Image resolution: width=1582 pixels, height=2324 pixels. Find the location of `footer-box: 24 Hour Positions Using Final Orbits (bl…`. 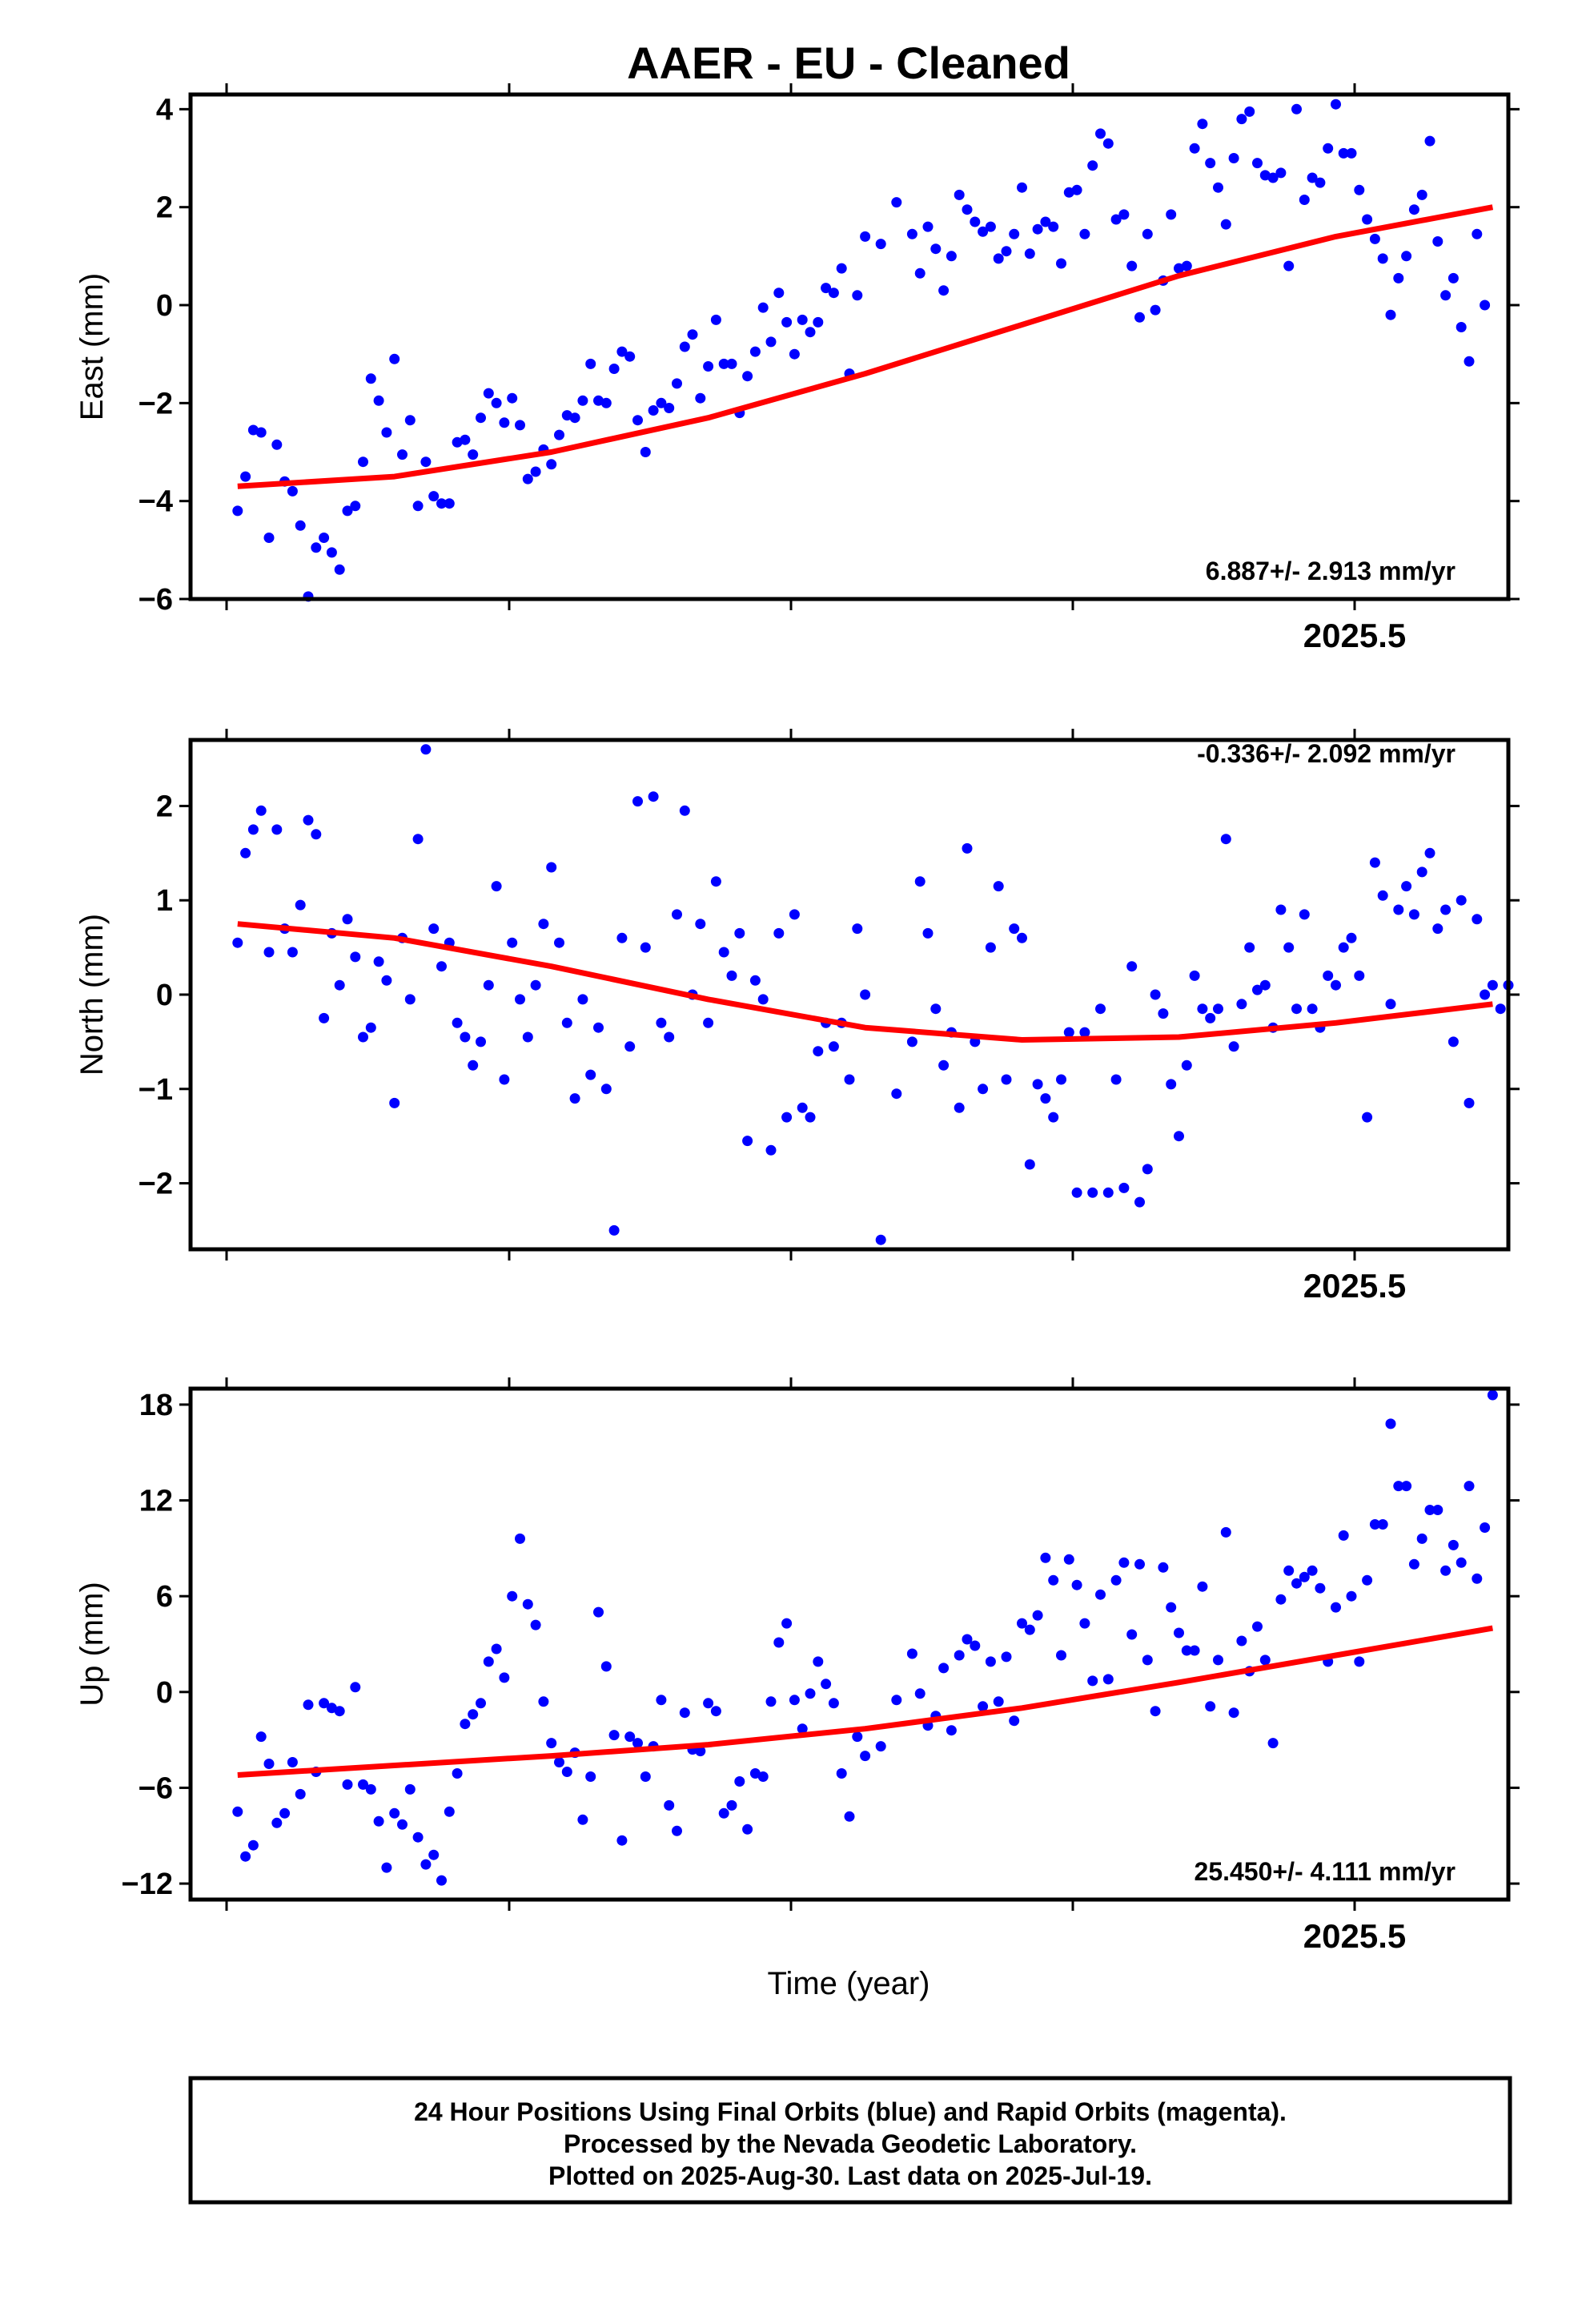

footer-box: 24 Hour Positions Using Final Orbits (bl… is located at coordinates (850, 2140).